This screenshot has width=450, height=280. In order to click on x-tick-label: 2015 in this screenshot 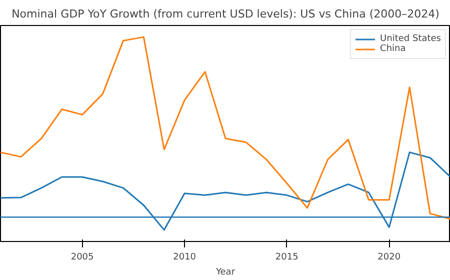, I will do `click(286, 257)`.